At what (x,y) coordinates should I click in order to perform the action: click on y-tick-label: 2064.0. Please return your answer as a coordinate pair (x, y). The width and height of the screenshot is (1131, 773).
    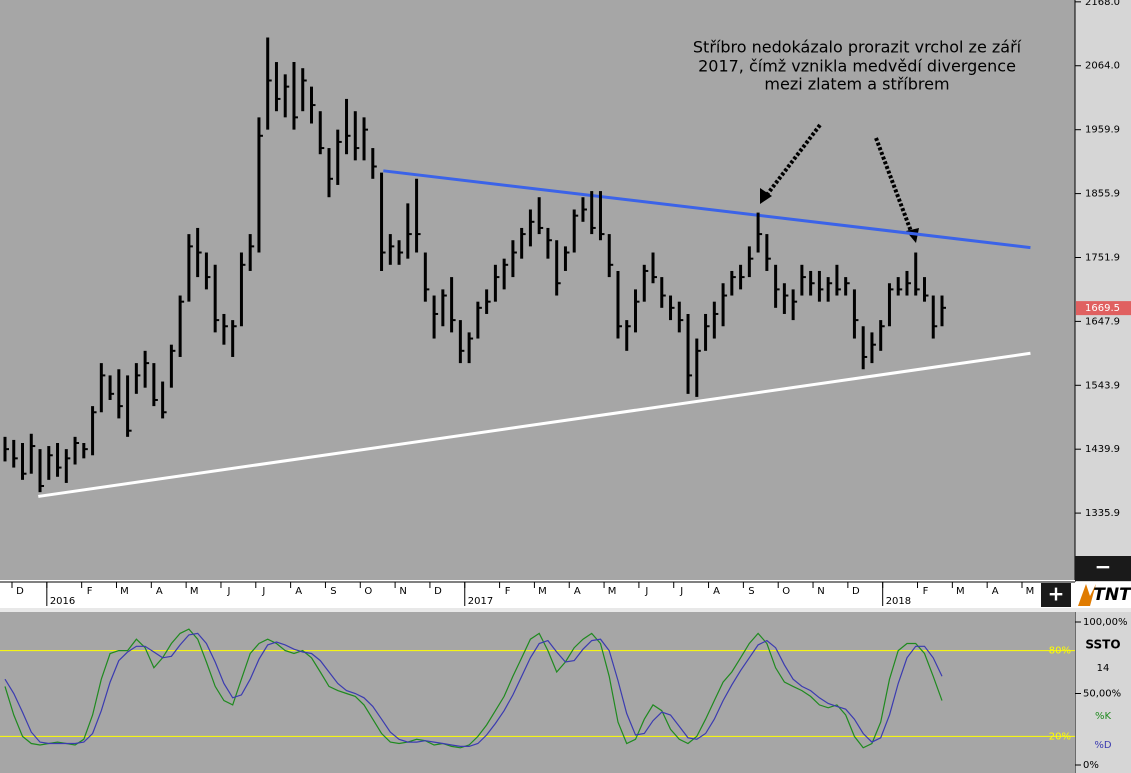
    Looking at the image, I should click on (1102, 66).